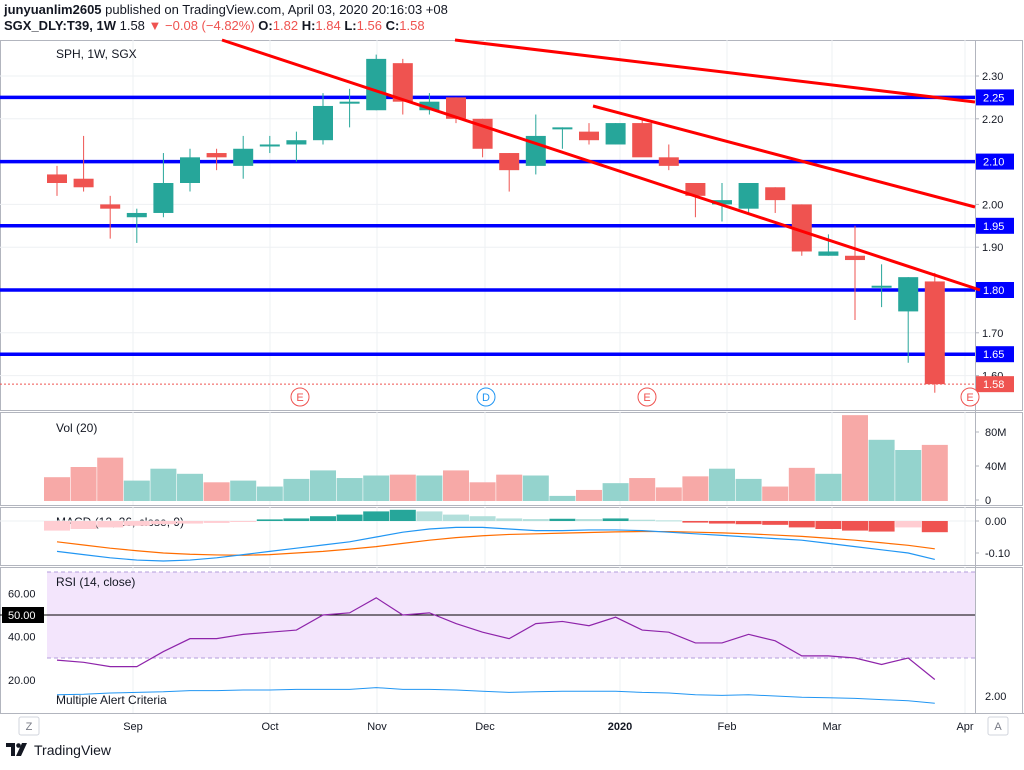  What do you see at coordinates (58, 750) in the screenshot?
I see `tradingview-logo: TradingView` at bounding box center [58, 750].